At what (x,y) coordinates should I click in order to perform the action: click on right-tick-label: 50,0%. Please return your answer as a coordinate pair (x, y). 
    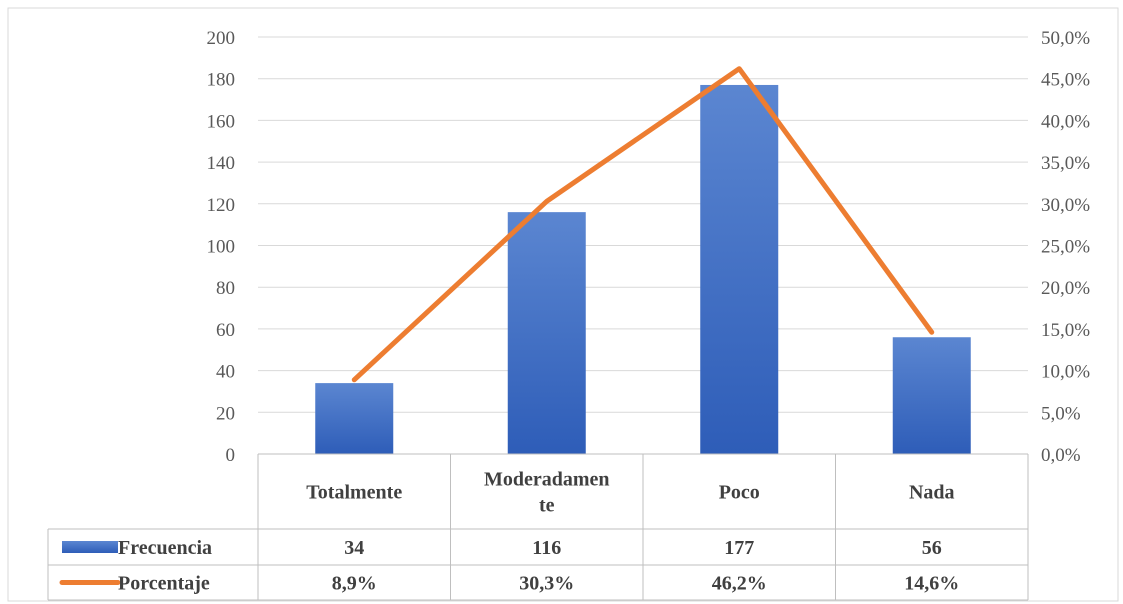
    Looking at the image, I should click on (1065, 38).